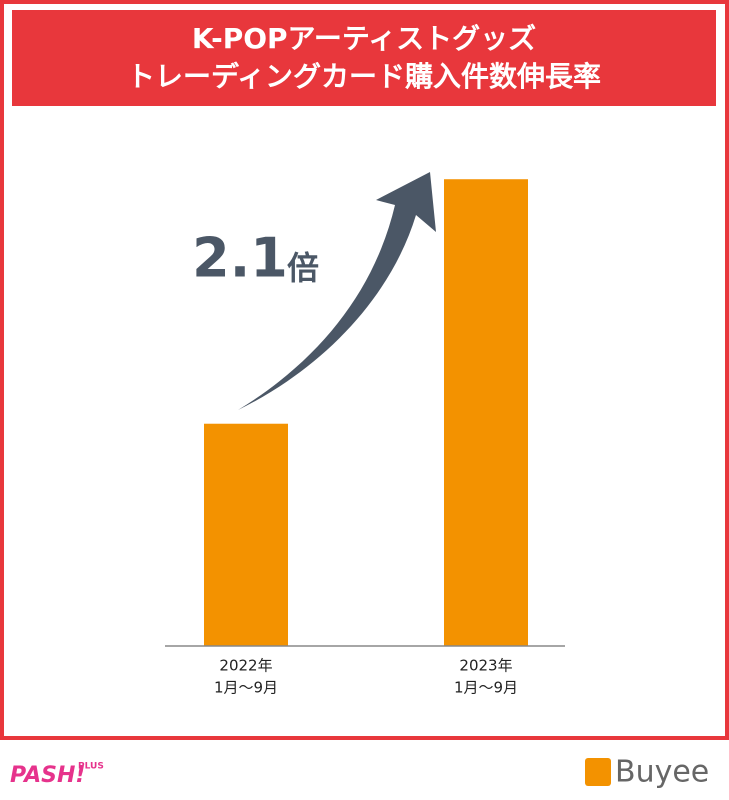 Image resolution: width=729 pixels, height=800 pixels. I want to click on buyee-logo: Buyee, so click(662, 772).